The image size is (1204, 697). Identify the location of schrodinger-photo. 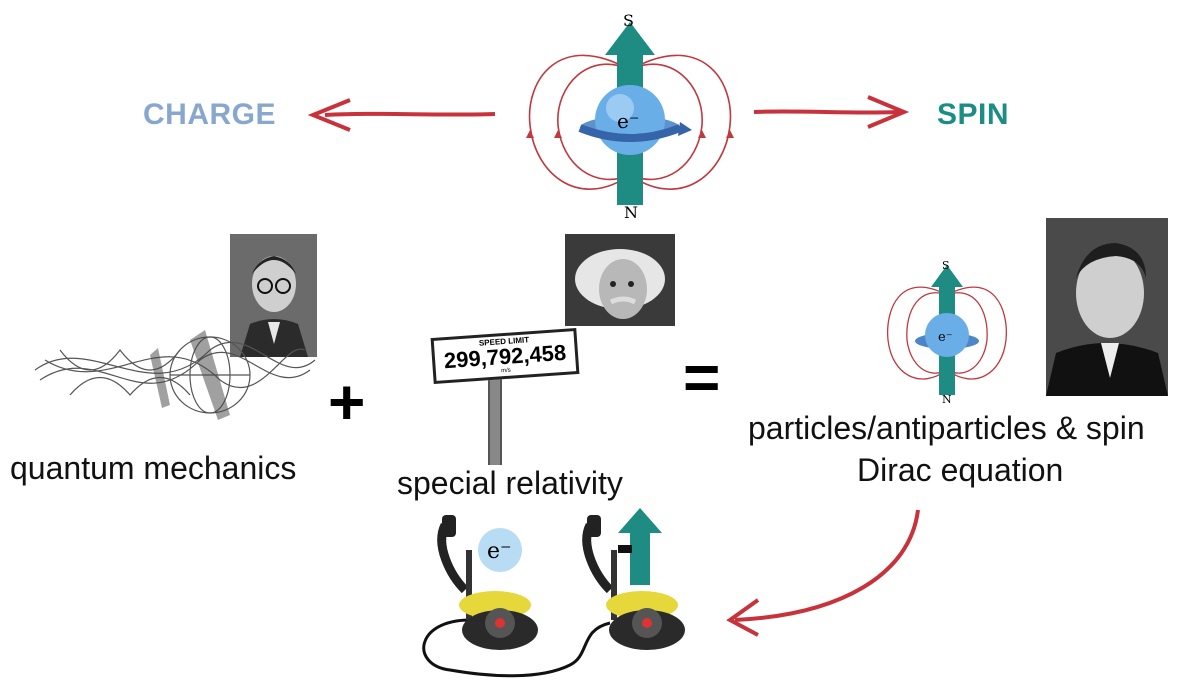
(273, 295).